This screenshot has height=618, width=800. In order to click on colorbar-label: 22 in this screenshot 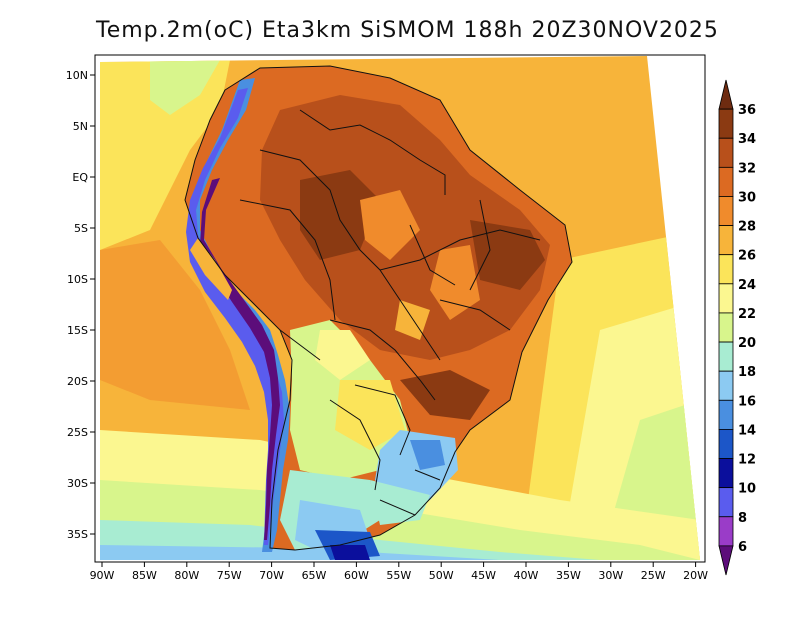, I will do `click(747, 314)`.